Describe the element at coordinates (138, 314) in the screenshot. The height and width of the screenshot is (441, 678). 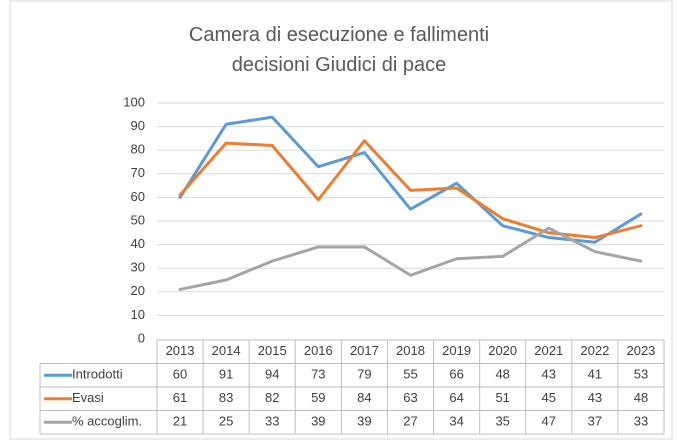
I see `y-tick-label: 10` at that location.